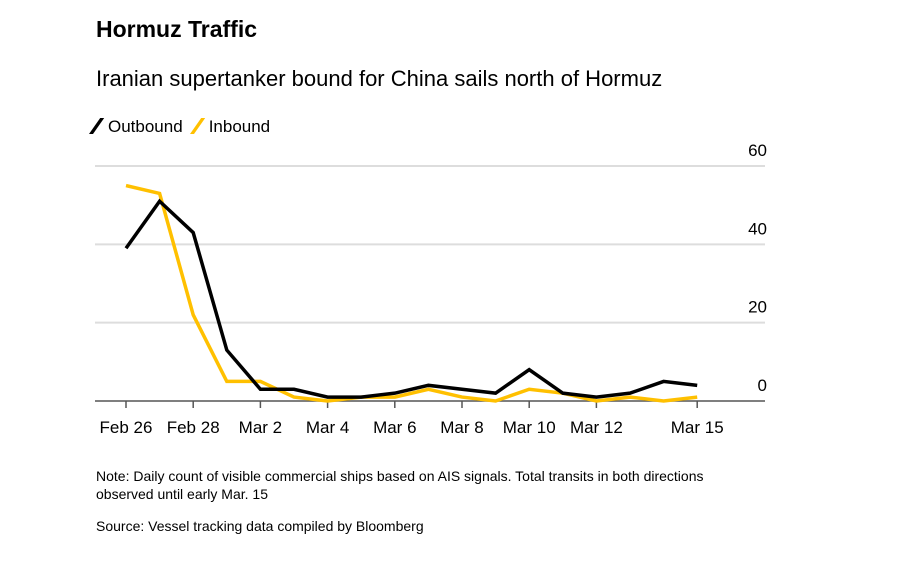  Describe the element at coordinates (145, 126) in the screenshot. I see `legend-label-outbound: Outbound` at that location.